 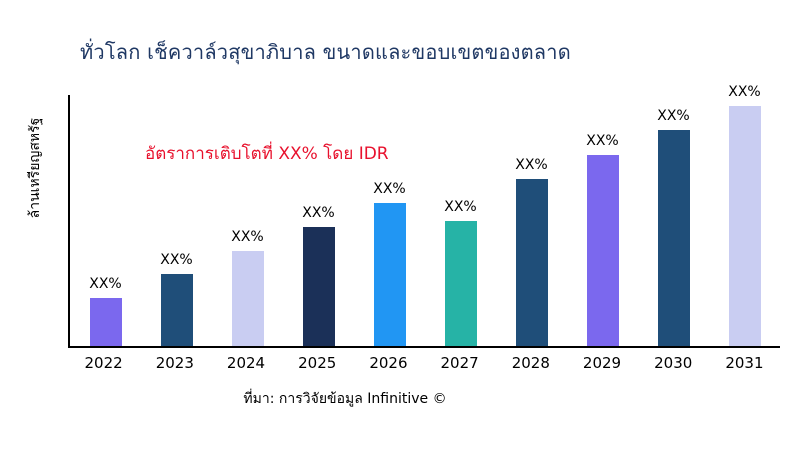 I want to click on bar-column-2031: XX%, so click(x=744, y=215).